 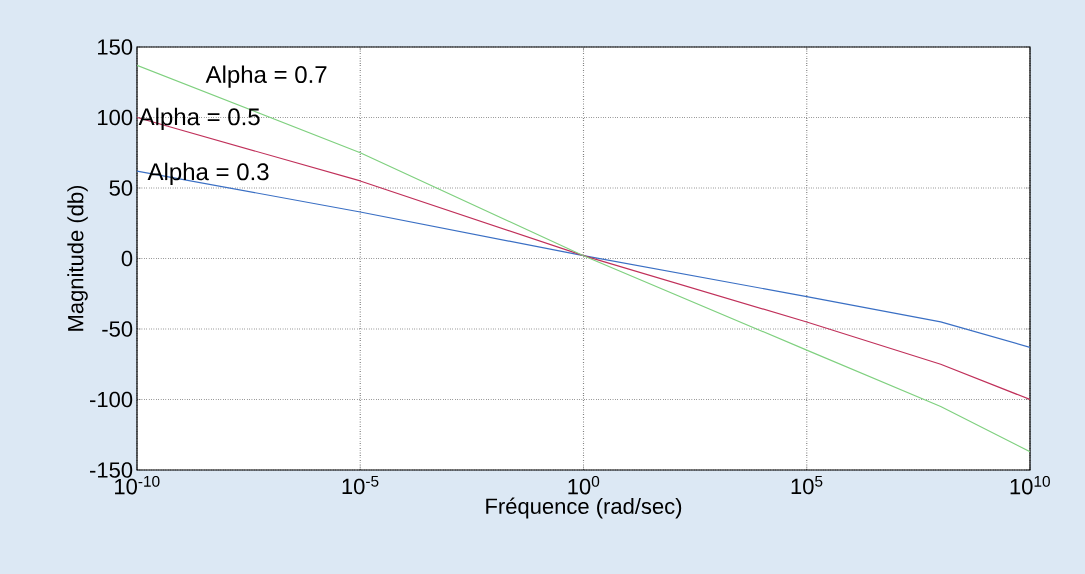 I want to click on annotation: Alpha = 0.7, so click(x=266, y=76).